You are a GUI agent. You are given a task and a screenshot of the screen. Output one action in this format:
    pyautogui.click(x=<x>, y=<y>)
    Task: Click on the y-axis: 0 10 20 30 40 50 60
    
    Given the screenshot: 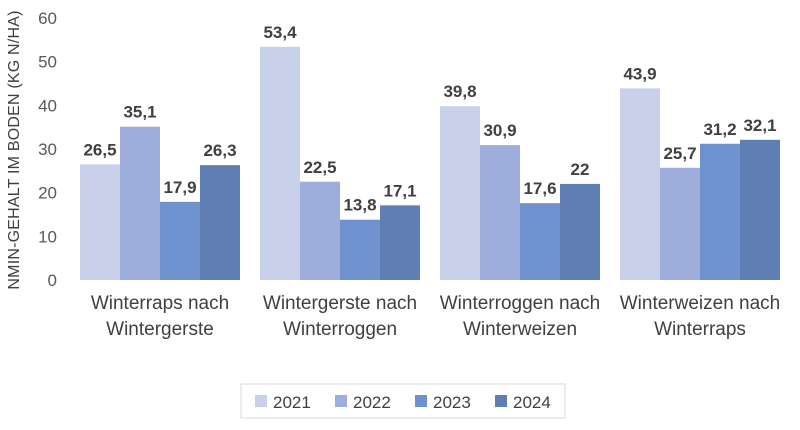 What is the action you would take?
    pyautogui.click(x=47, y=149)
    